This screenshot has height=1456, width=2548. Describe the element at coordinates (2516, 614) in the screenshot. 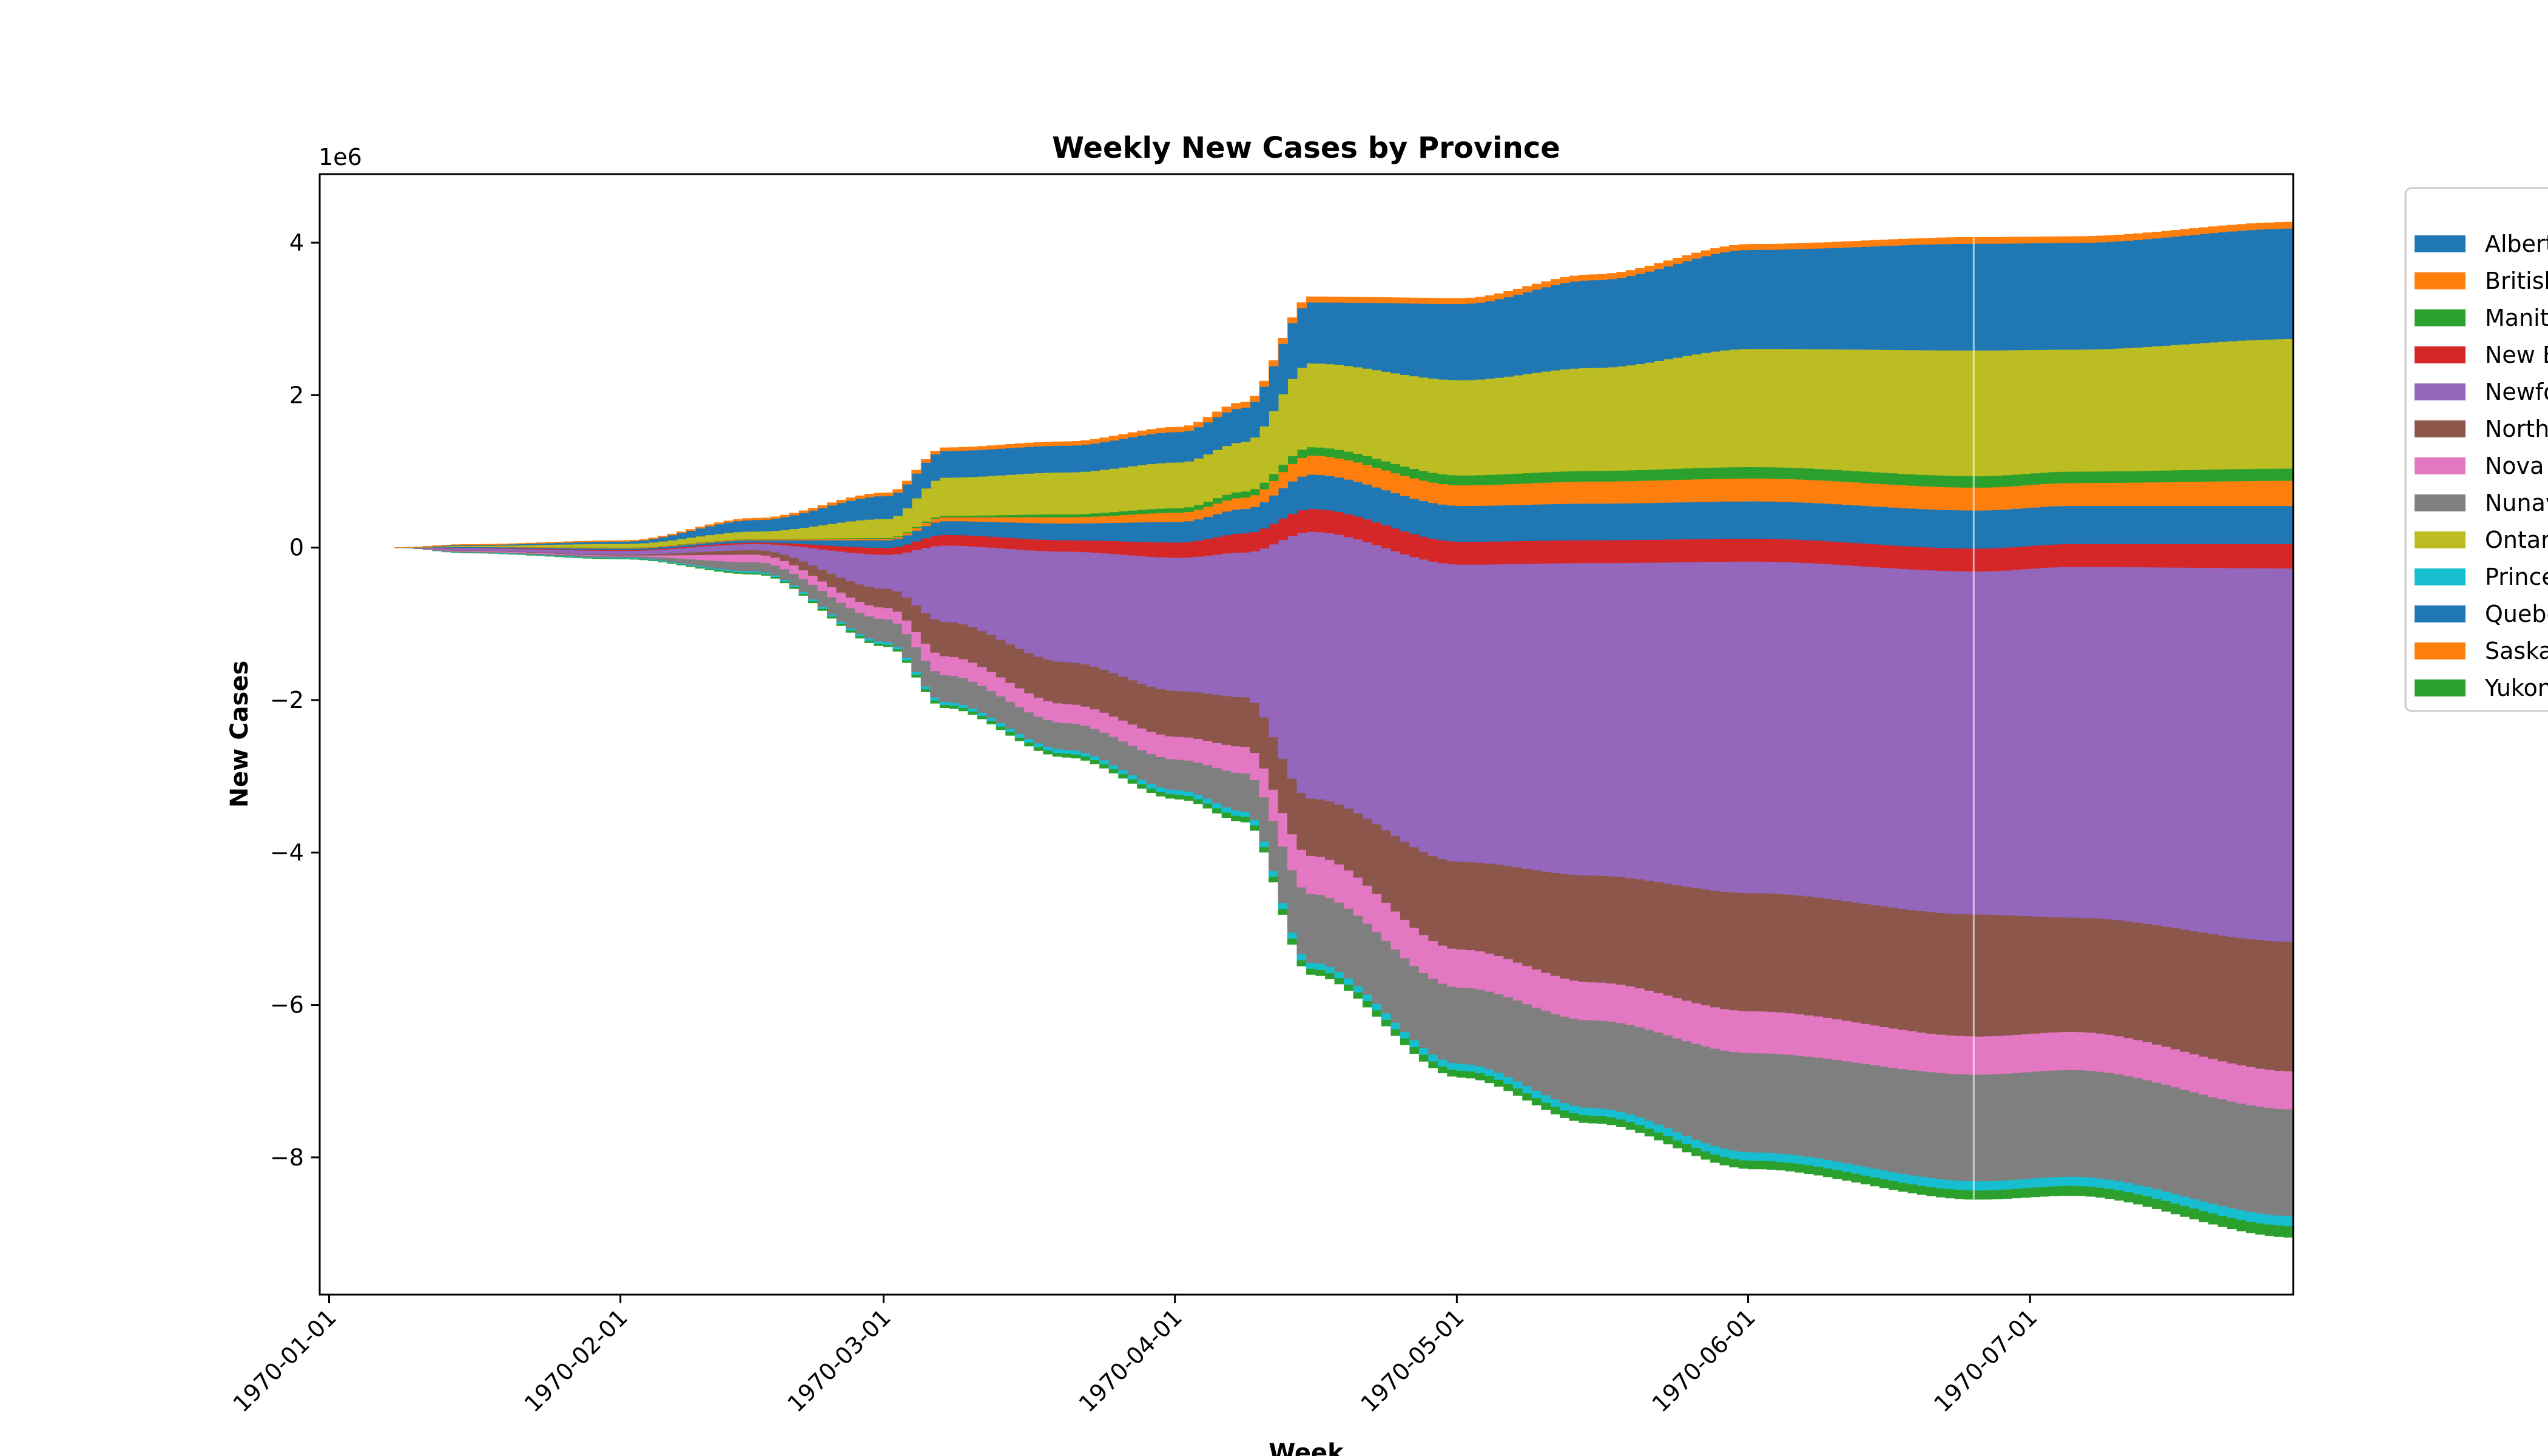

I see `legend-label: Quebec` at that location.